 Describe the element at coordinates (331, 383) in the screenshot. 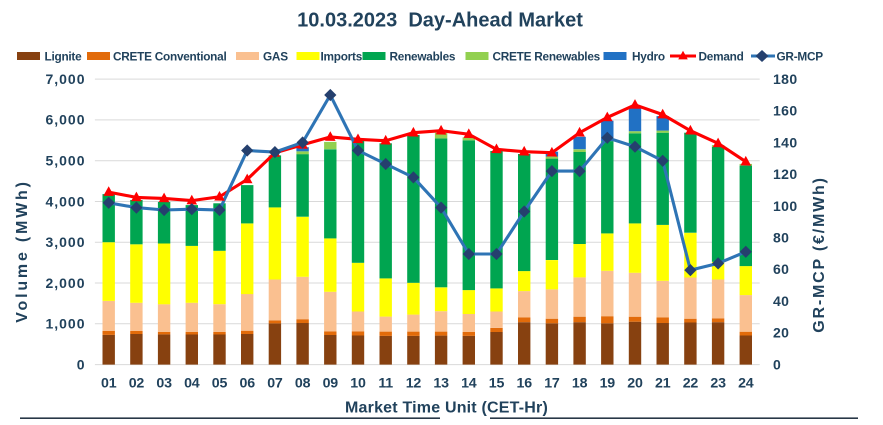

I see `svg-text: 09` at that location.